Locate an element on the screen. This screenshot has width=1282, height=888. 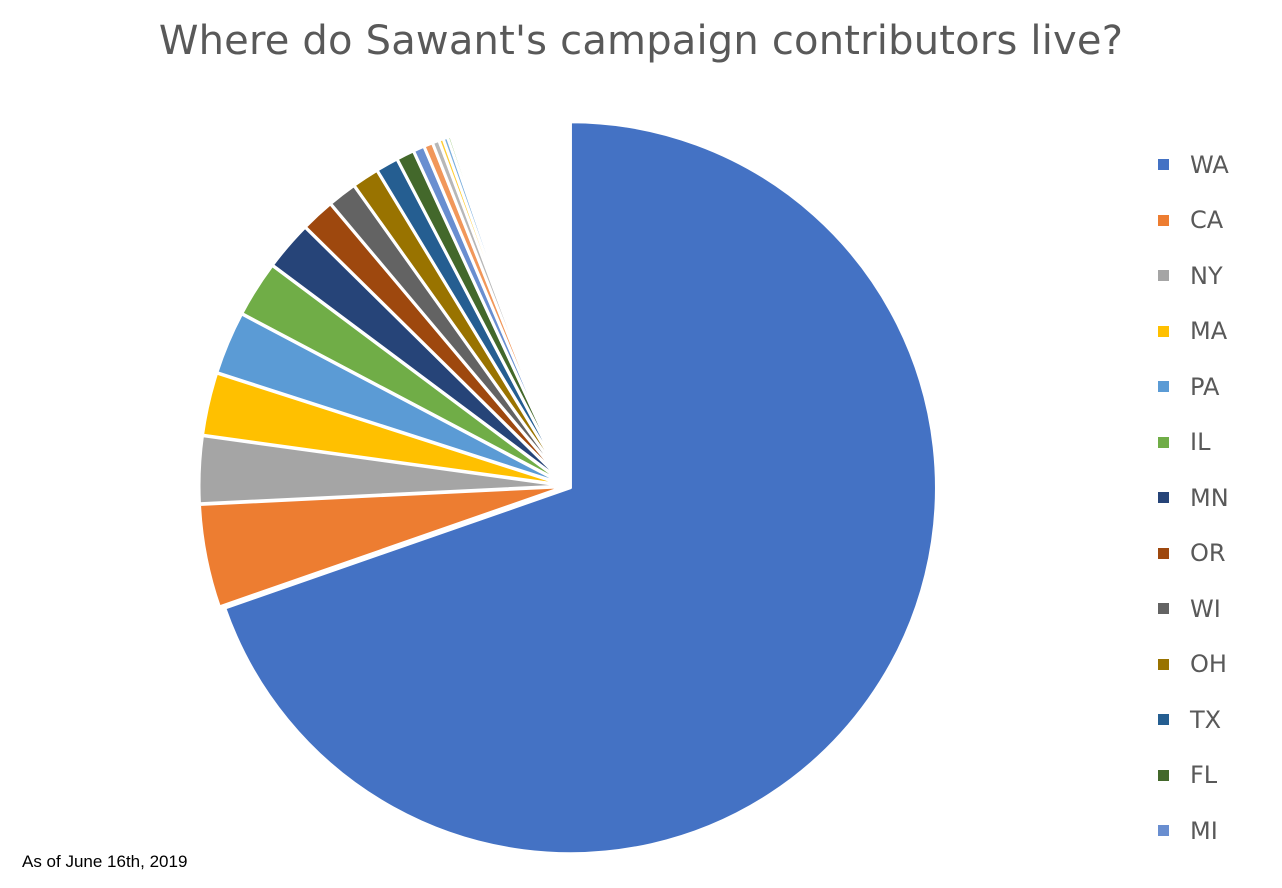
legend-item-mi: MI is located at coordinates (1193, 831).